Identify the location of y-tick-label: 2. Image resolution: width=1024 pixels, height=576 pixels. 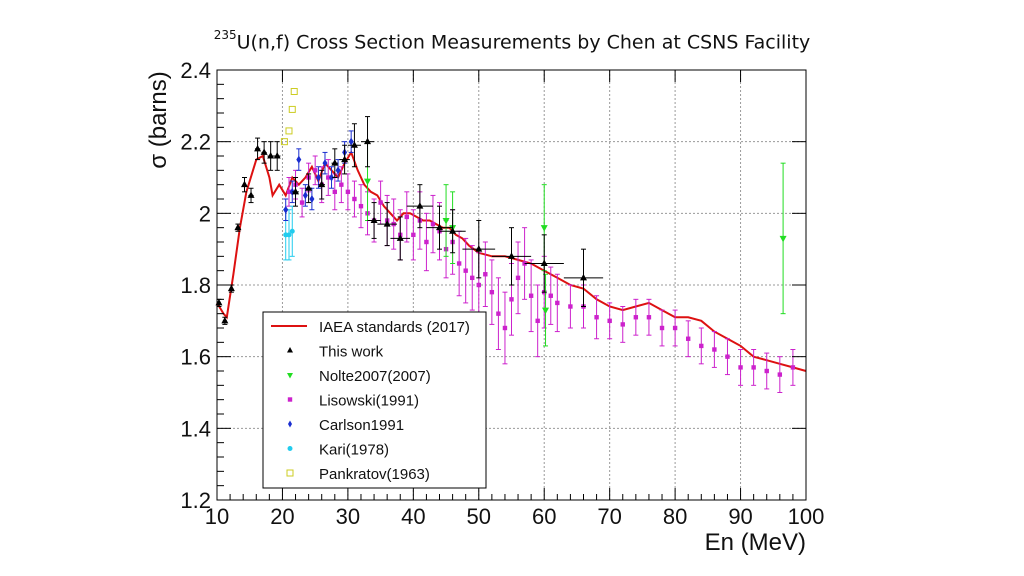
(205, 213).